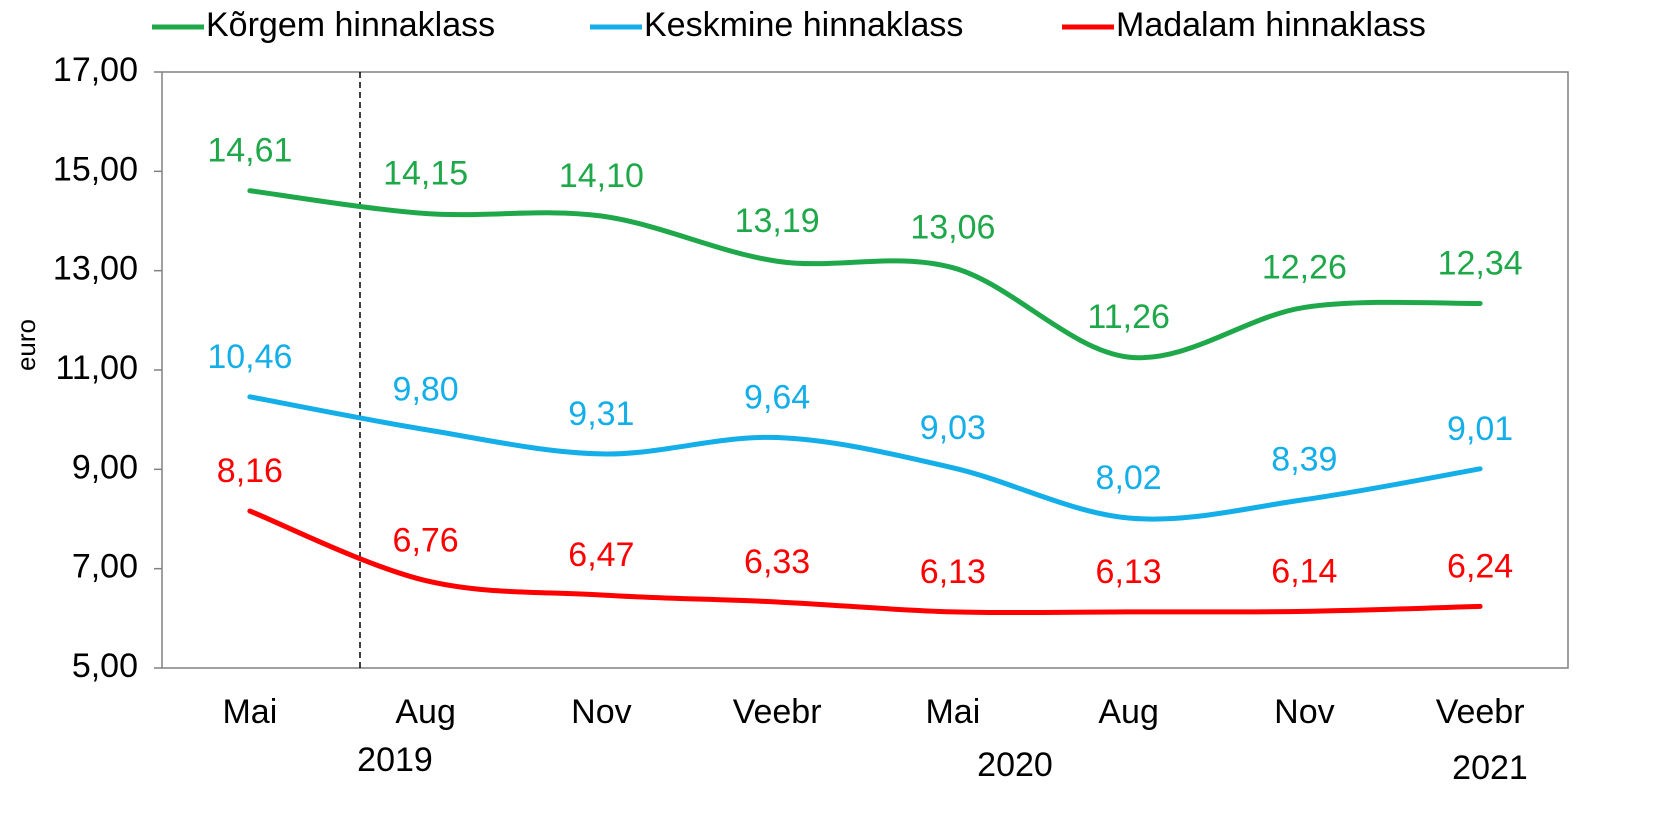 The image size is (1673, 834). I want to click on data-label: 8,16, so click(250, 471).